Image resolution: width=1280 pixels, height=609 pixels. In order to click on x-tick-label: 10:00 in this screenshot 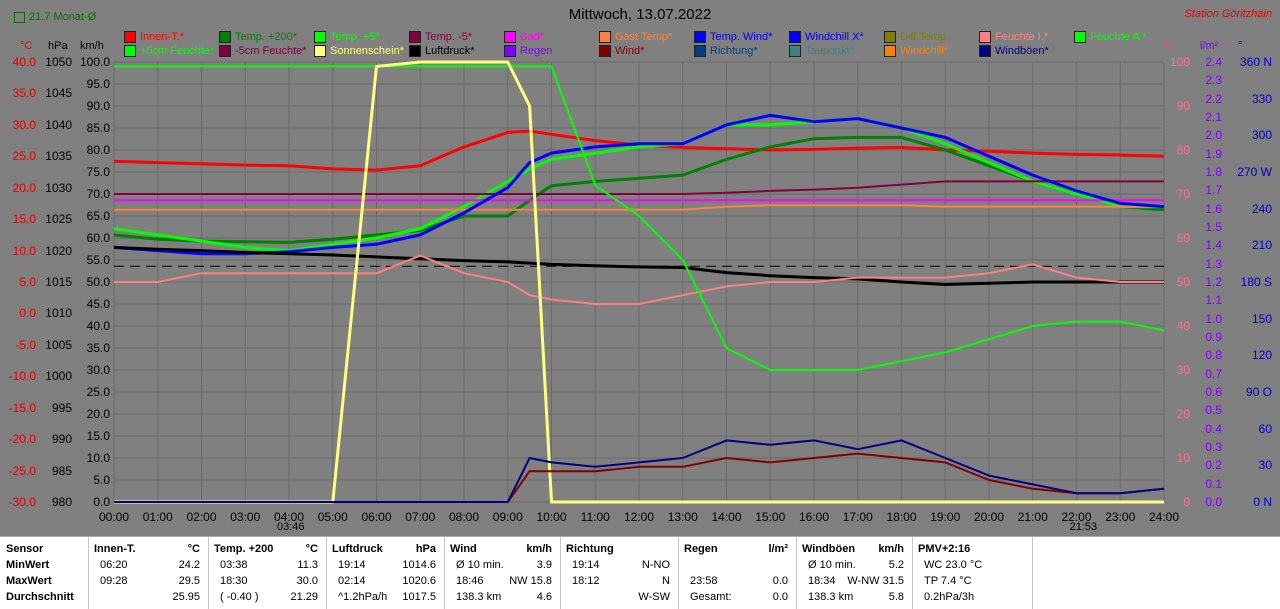, I will do `click(551, 517)`.